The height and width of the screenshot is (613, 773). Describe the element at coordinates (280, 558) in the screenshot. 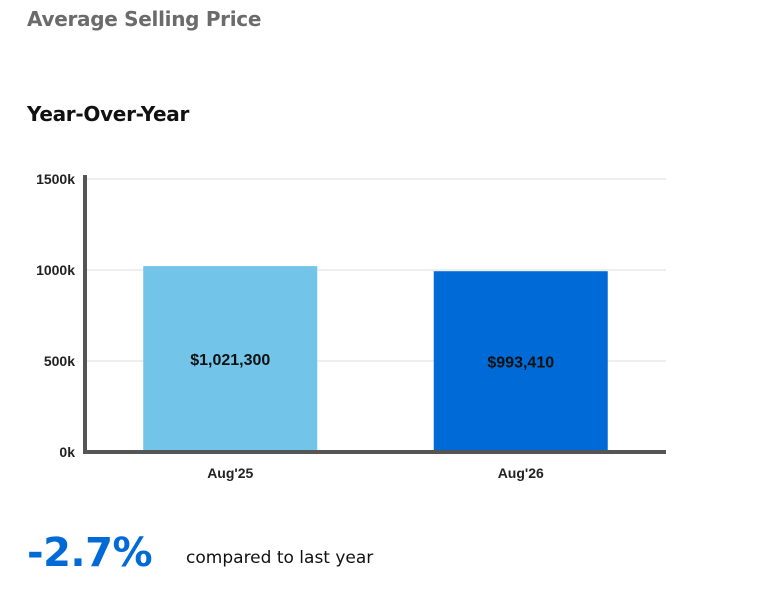

I see `change-caption: compared to last year` at that location.